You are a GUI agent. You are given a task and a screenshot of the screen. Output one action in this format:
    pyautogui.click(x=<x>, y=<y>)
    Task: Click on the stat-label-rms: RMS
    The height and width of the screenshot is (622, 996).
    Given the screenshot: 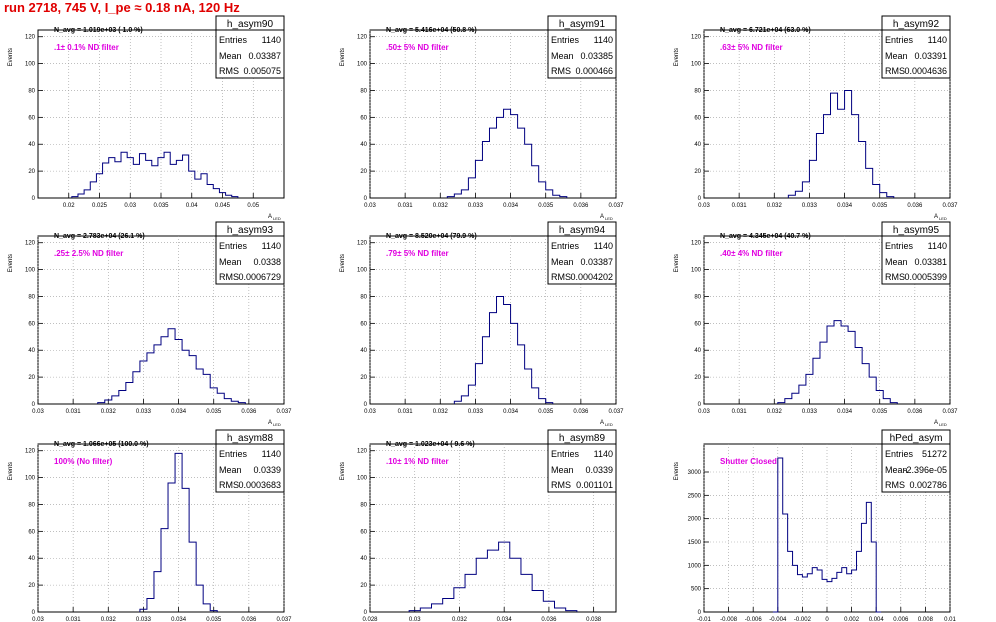 What is the action you would take?
    pyautogui.click(x=895, y=277)
    